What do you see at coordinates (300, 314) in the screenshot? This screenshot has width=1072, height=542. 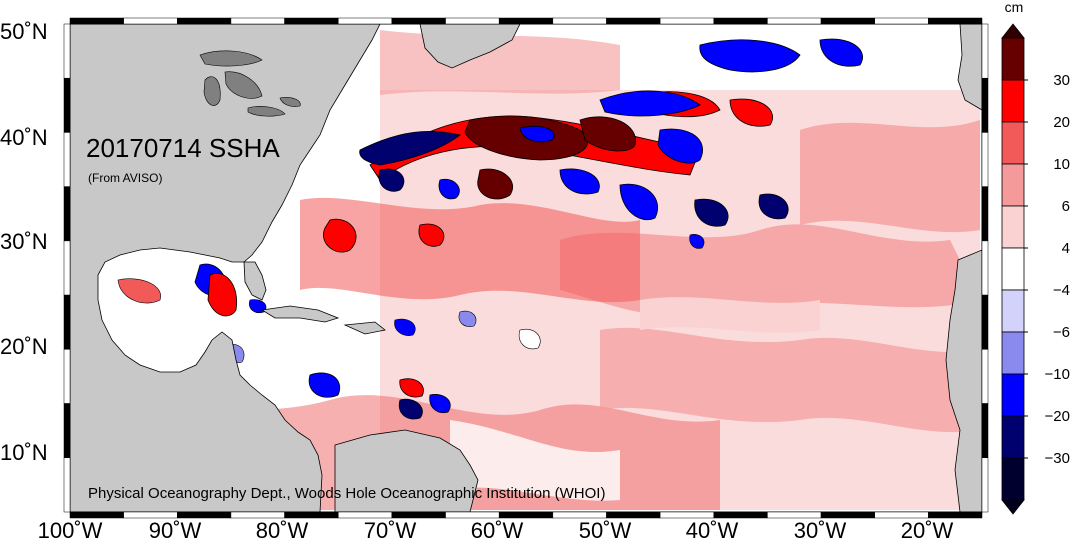 I see `cuba-land` at bounding box center [300, 314].